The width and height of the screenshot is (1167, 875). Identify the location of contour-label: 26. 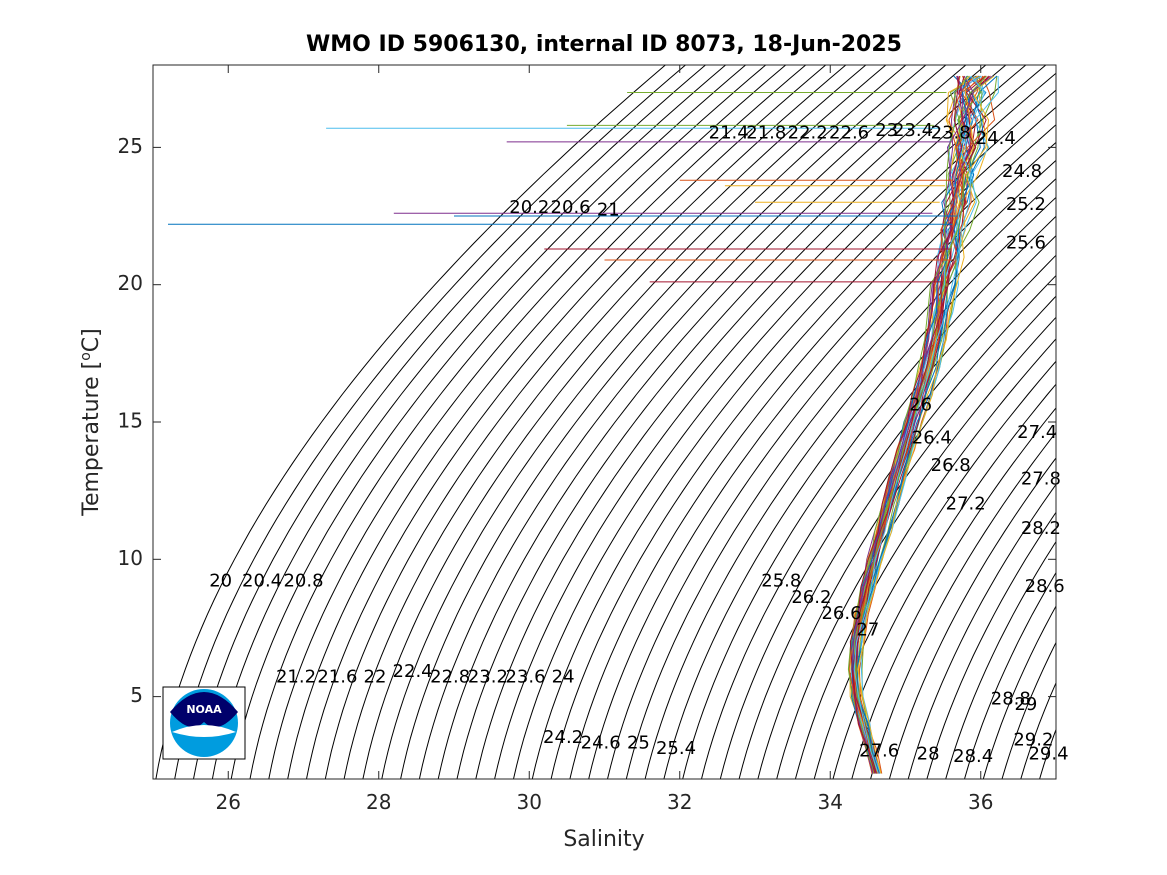
(920, 405).